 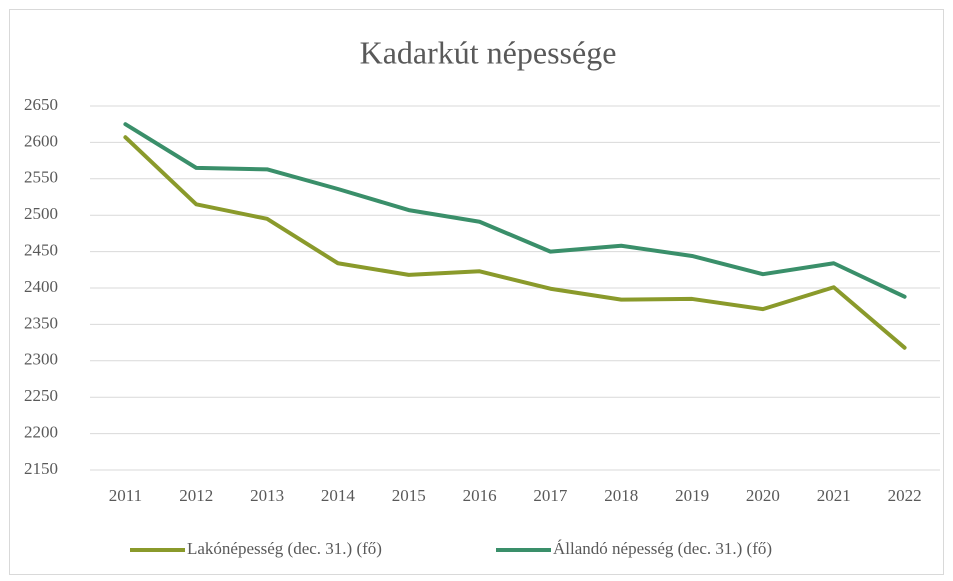 I want to click on y-tick-label: 2300, so click(x=41, y=359).